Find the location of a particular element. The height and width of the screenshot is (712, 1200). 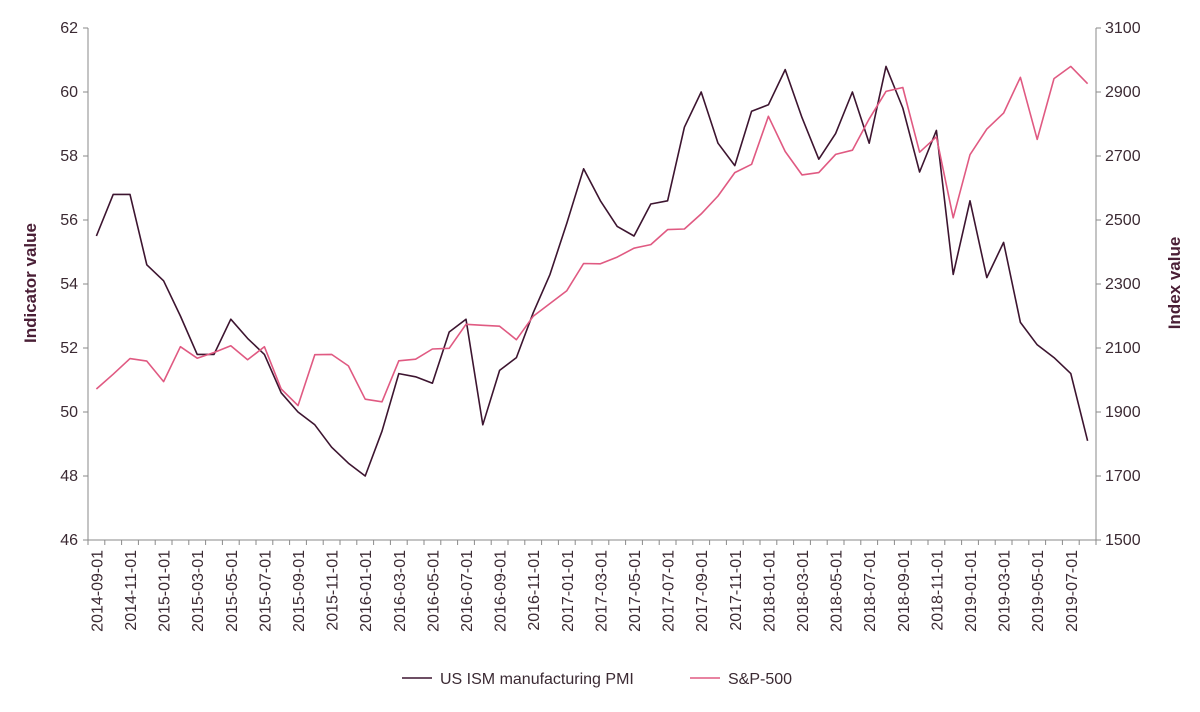

right-y-axis: 1500 1700 1900 2100 2300 2500 2700 2900 3100 is located at coordinates (1118, 284).